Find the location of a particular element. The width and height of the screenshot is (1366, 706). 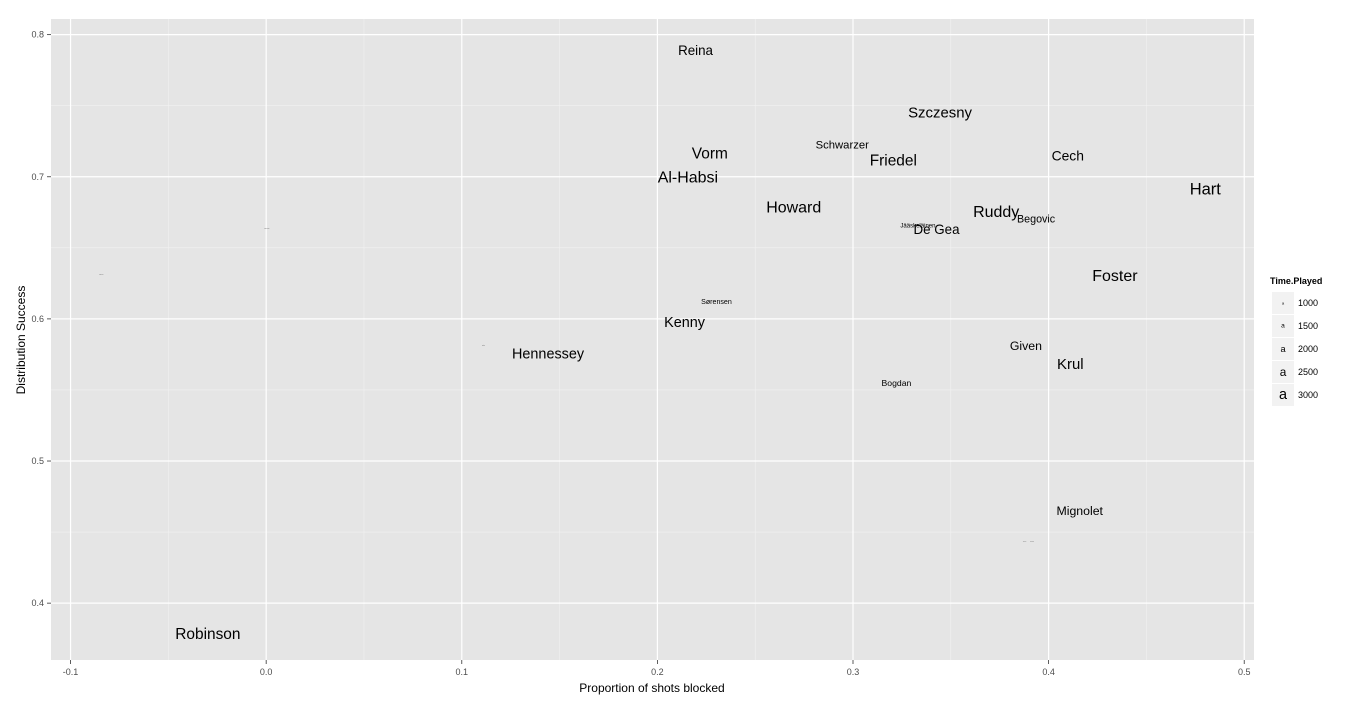

y-tick-label: 0.7 is located at coordinates (37, 177).